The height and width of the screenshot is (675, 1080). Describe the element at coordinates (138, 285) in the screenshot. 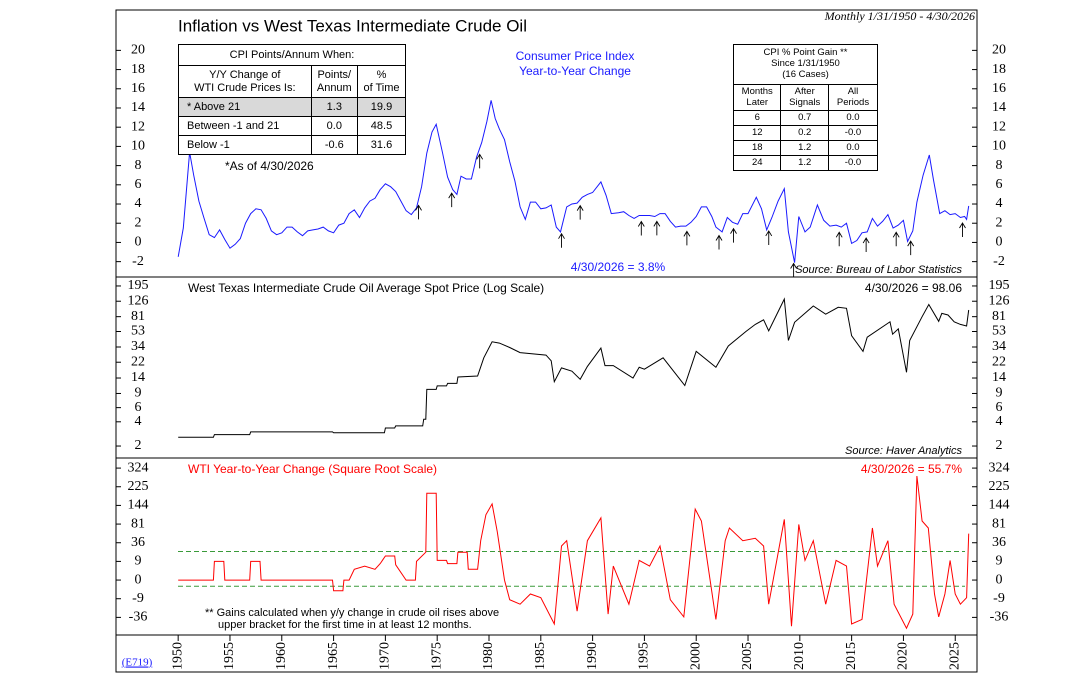

I see `y-tick-label: 195` at that location.